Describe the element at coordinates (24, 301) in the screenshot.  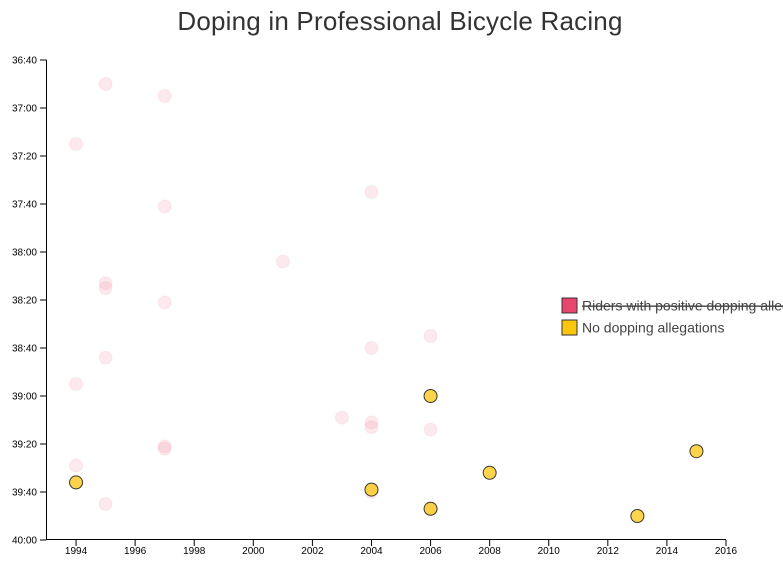
I see `y-tick-label: 38:20` at that location.